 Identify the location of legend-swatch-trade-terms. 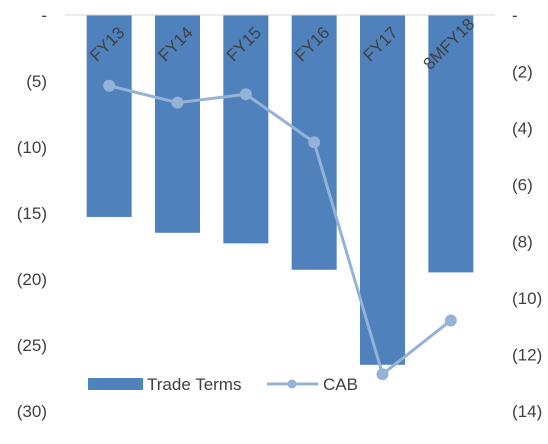
(115, 384).